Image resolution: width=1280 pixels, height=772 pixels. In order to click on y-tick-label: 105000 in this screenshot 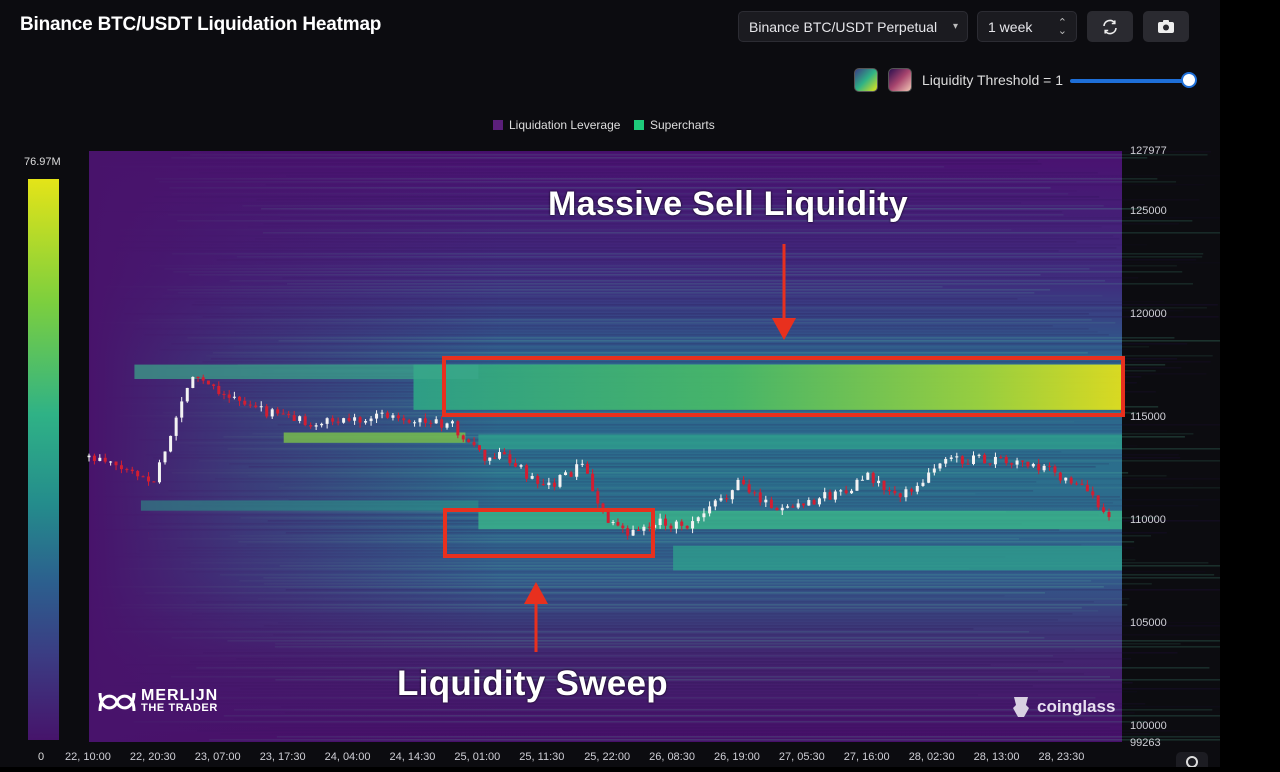, I will do `click(1148, 622)`.